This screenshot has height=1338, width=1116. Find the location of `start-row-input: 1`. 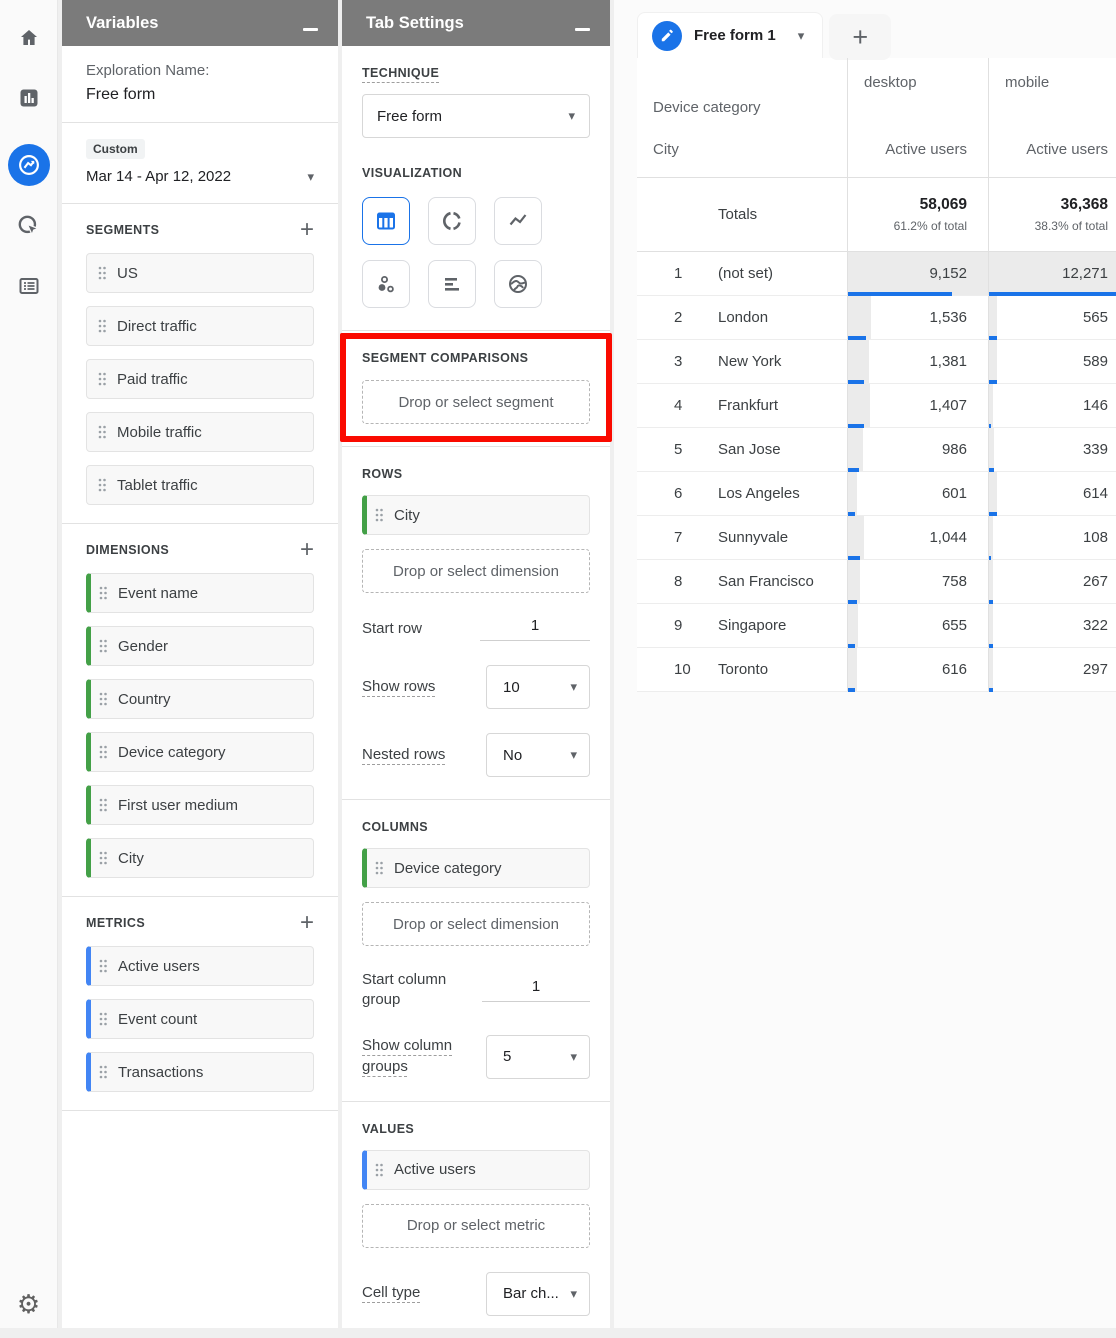

start-row-input: 1 is located at coordinates (535, 629).